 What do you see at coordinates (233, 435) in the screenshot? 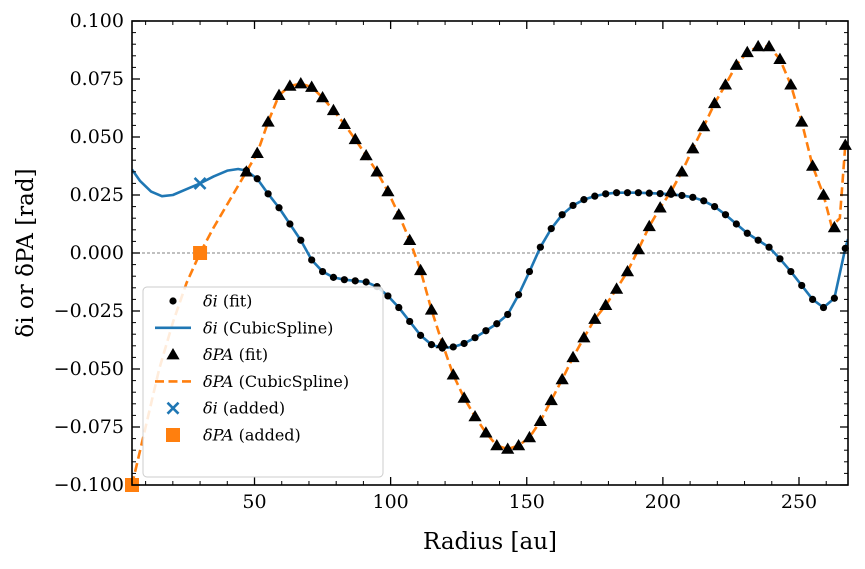
I see `legend-entry: δPA (added)` at bounding box center [233, 435].